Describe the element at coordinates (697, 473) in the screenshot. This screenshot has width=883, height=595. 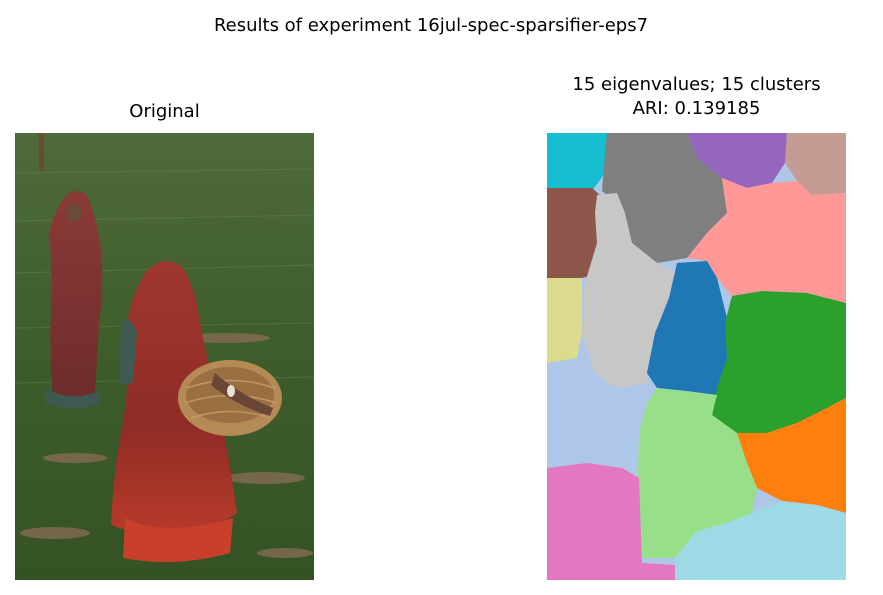
I see `cluster-lightgreen` at that location.